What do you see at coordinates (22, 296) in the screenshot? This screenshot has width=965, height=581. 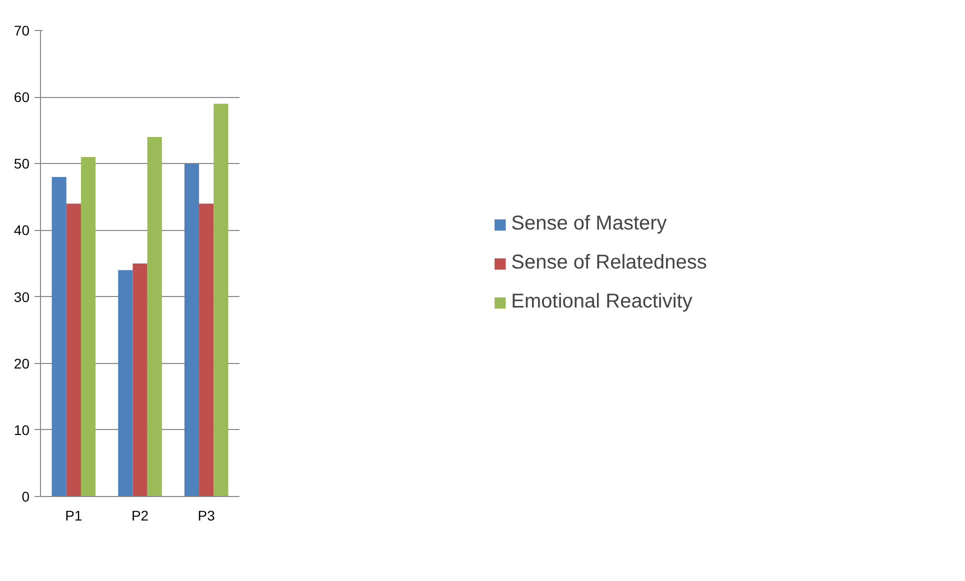 I see `y-tick-label: 30` at bounding box center [22, 296].